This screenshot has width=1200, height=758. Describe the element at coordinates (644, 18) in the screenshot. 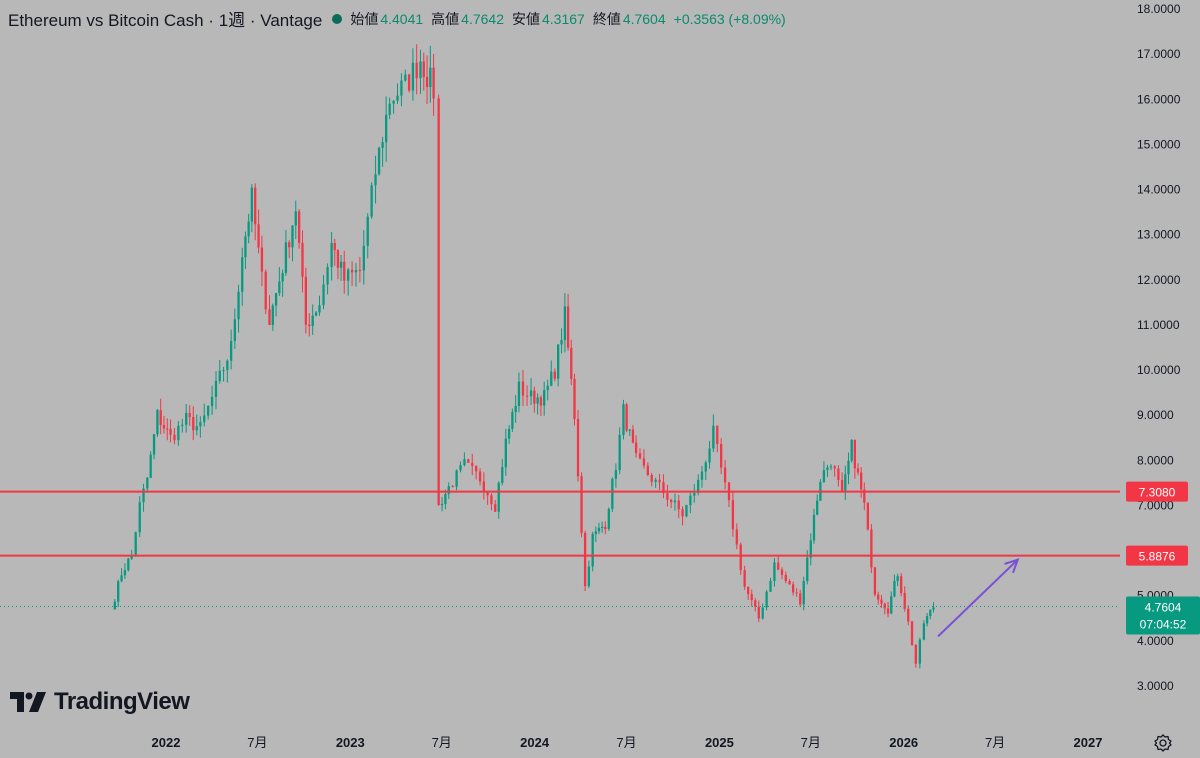

I see `close-value: 4.7604` at that location.